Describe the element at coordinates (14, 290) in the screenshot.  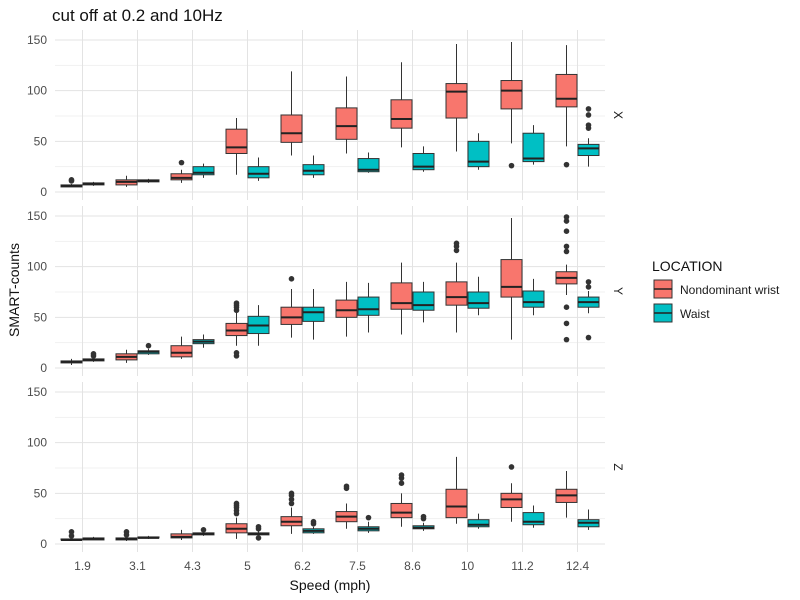
I see `y-axis-title: SMART-counts` at that location.